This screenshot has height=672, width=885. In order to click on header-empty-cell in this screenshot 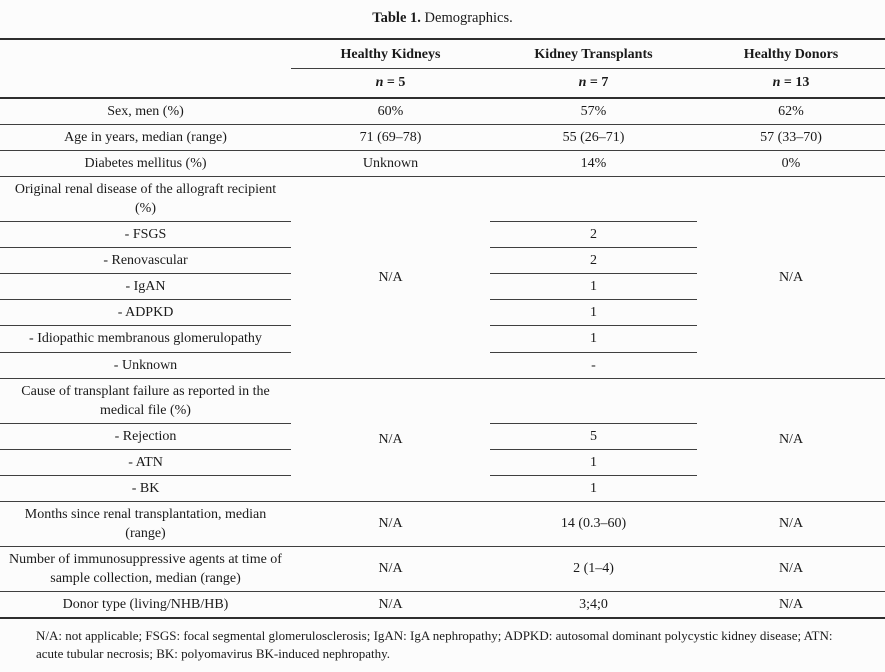, I will do `click(145, 54)`.